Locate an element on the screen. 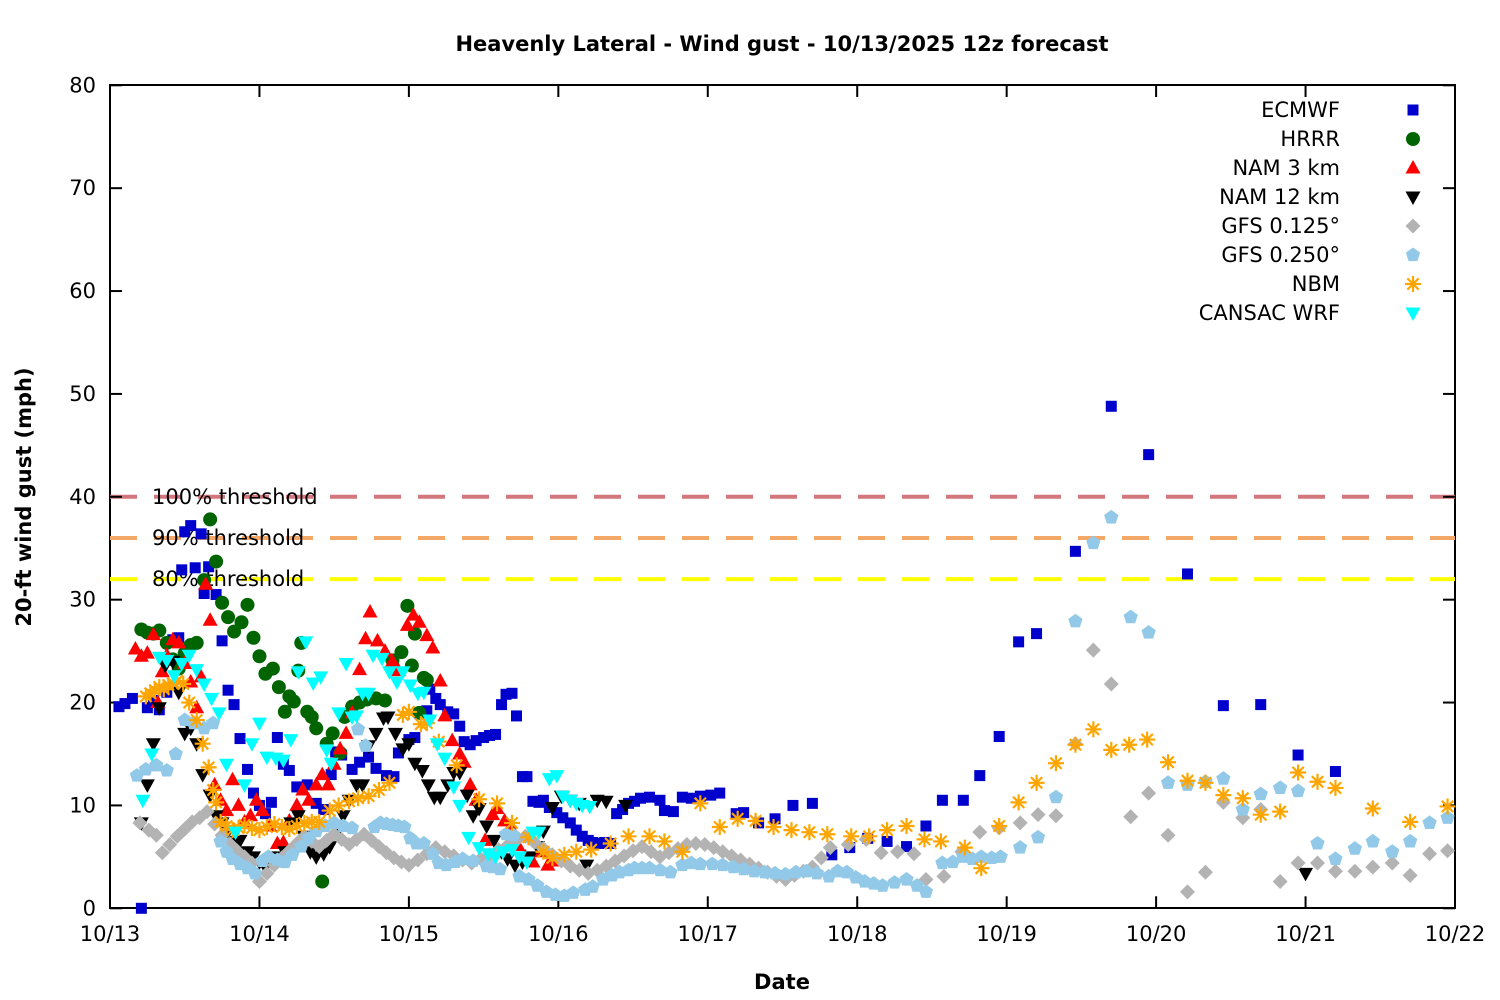 The height and width of the screenshot is (1000, 1500). x-tick-label: 10/21 is located at coordinates (1305, 934).